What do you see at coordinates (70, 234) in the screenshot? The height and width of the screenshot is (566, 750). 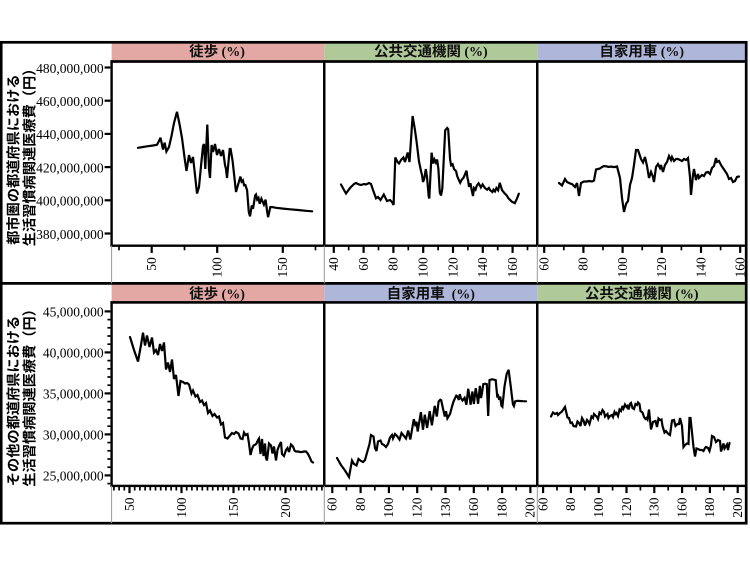 I see `svg-text: 380,000,000` at bounding box center [70, 234].